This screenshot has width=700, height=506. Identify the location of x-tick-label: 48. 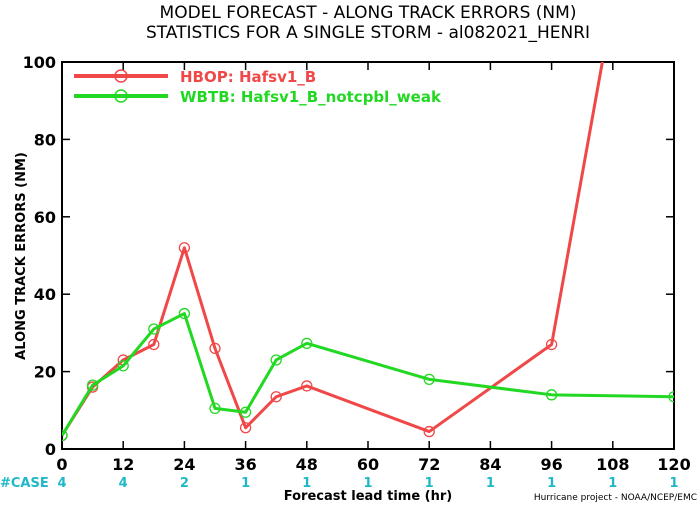
(307, 464).